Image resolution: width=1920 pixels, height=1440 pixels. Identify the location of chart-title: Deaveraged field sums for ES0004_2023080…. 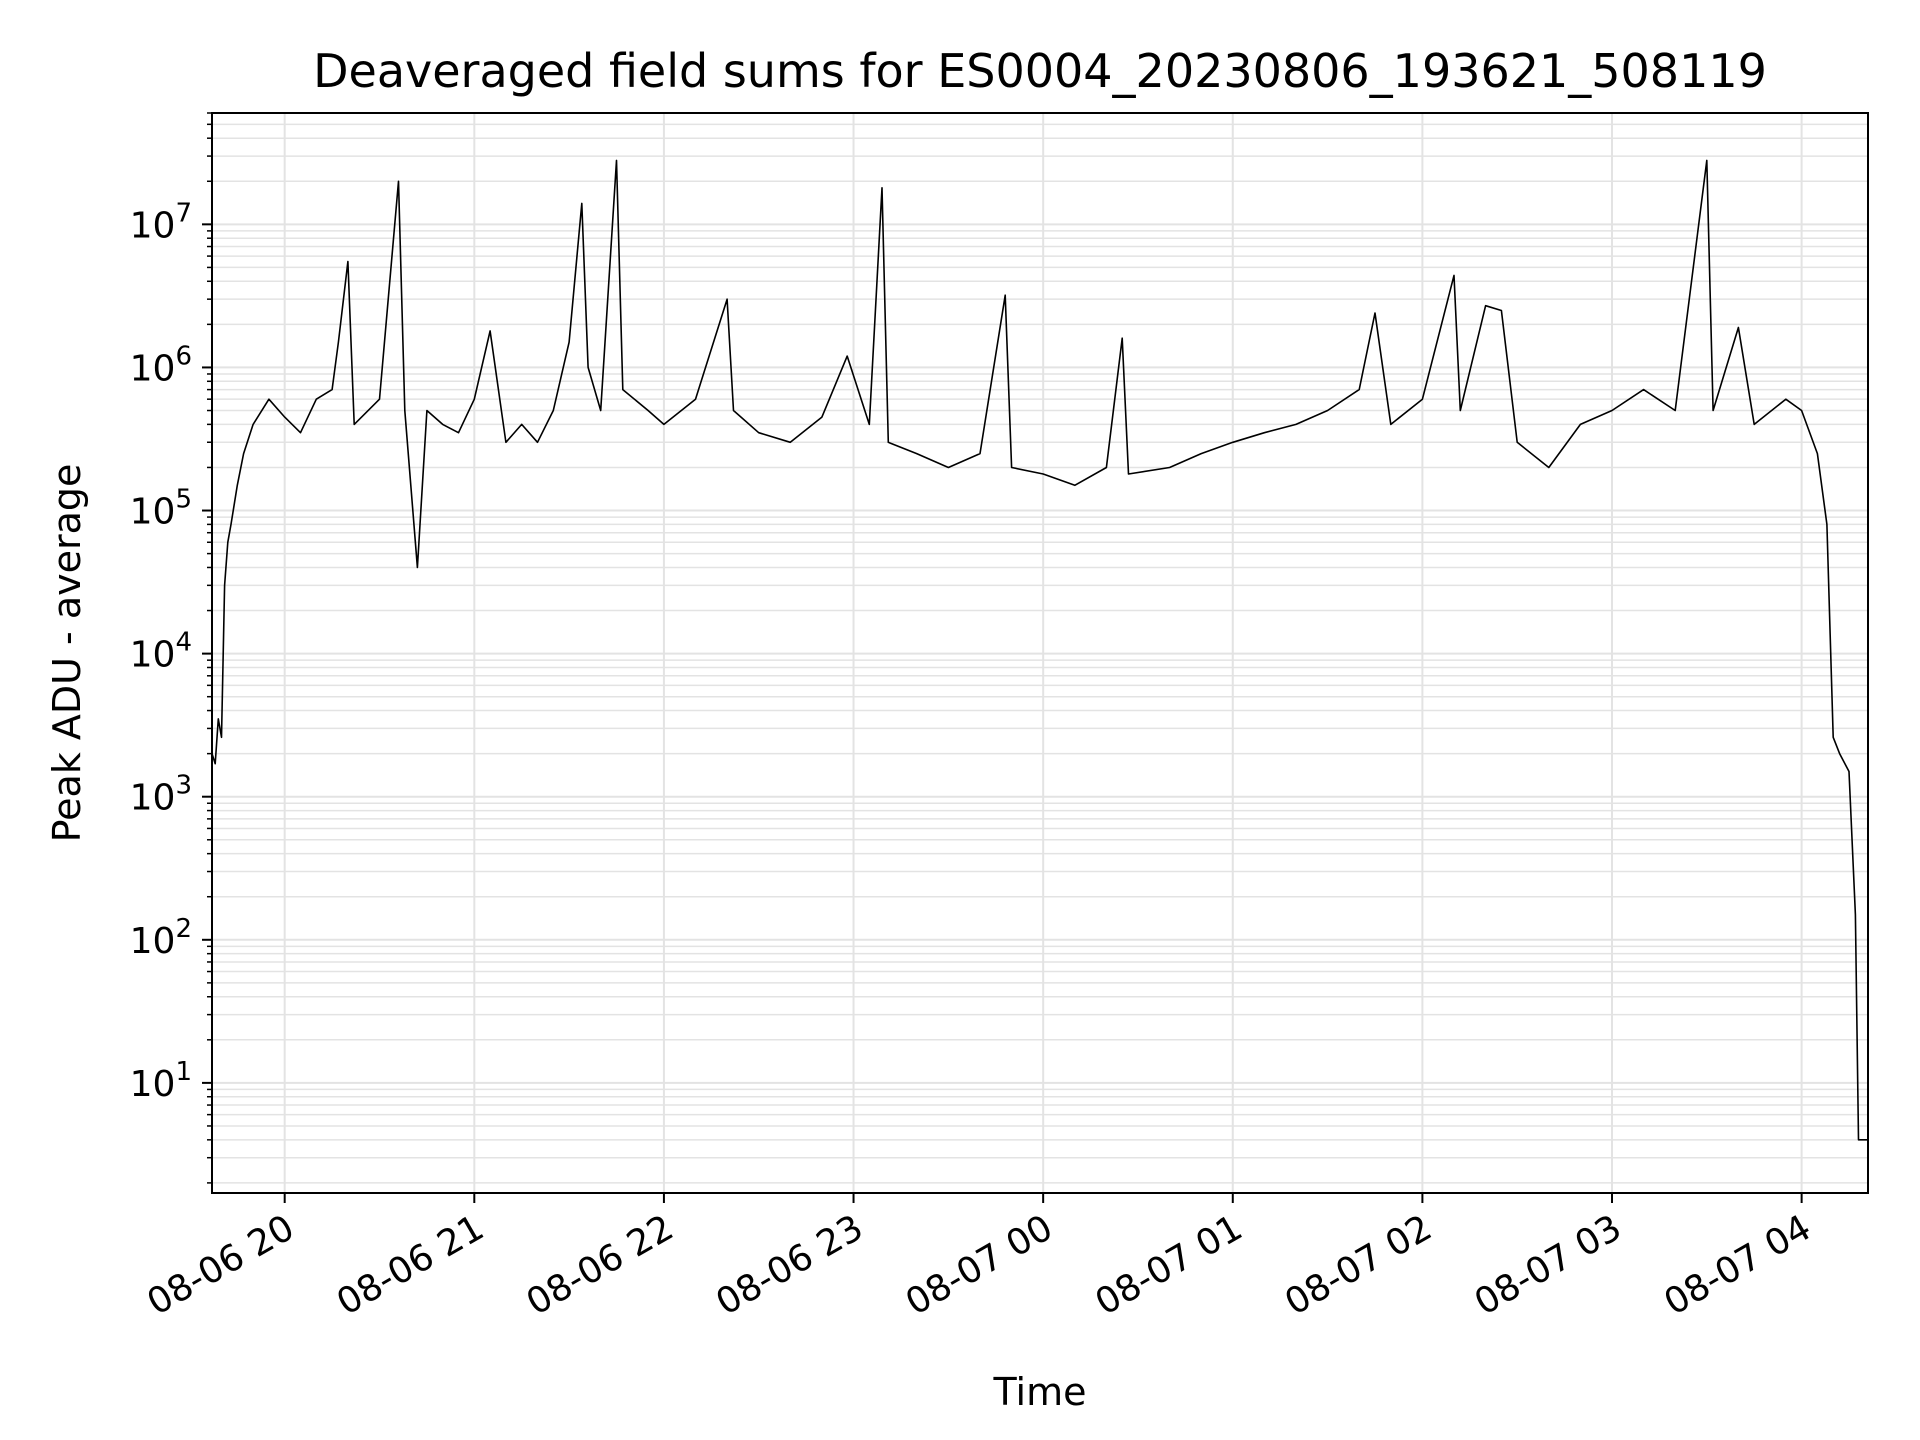
(1040, 71).